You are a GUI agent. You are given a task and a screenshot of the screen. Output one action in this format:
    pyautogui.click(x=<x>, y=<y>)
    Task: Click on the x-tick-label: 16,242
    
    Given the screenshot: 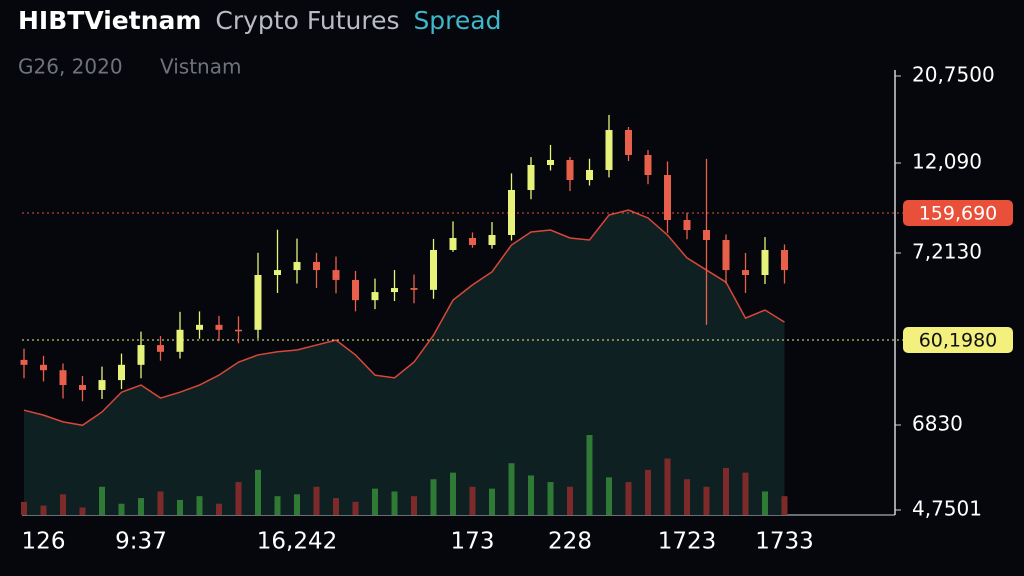 What is the action you would take?
    pyautogui.click(x=297, y=542)
    